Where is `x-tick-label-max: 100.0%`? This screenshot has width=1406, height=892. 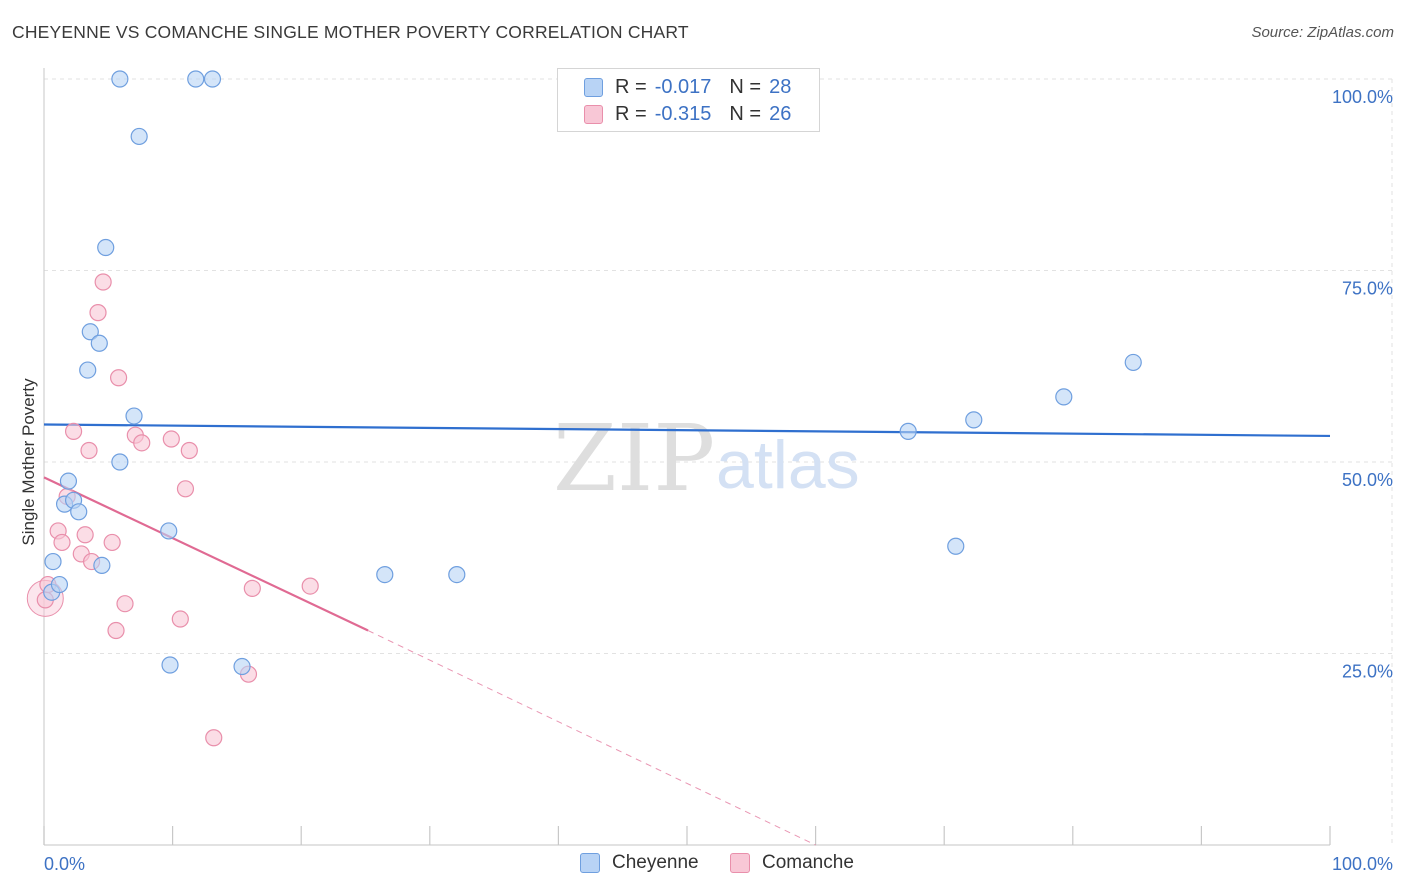 x-tick-label-max: 100.0% is located at coordinates (1362, 864).